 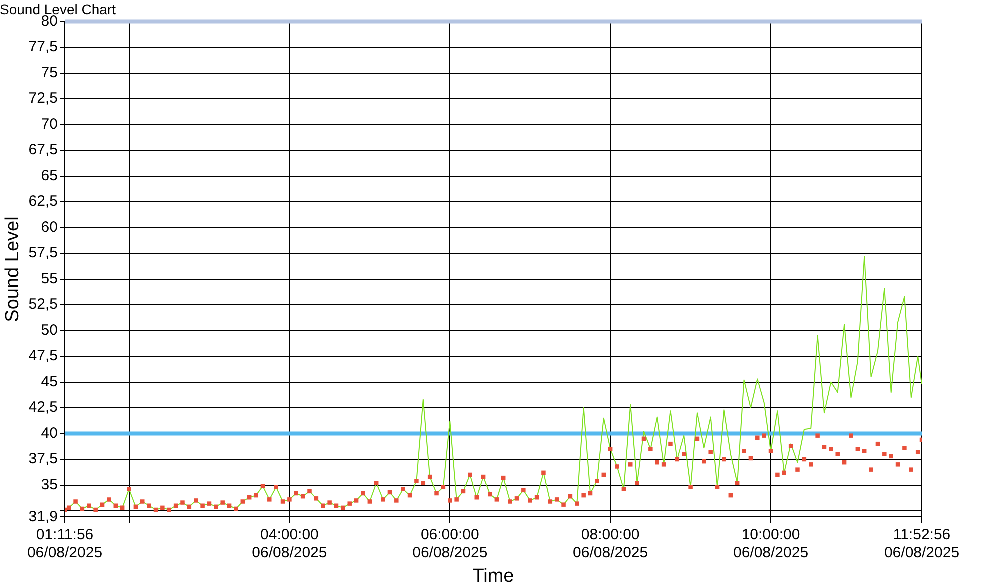 What do you see at coordinates (43, 99) in the screenshot?
I see `y-tick-label: 72,5` at bounding box center [43, 99].